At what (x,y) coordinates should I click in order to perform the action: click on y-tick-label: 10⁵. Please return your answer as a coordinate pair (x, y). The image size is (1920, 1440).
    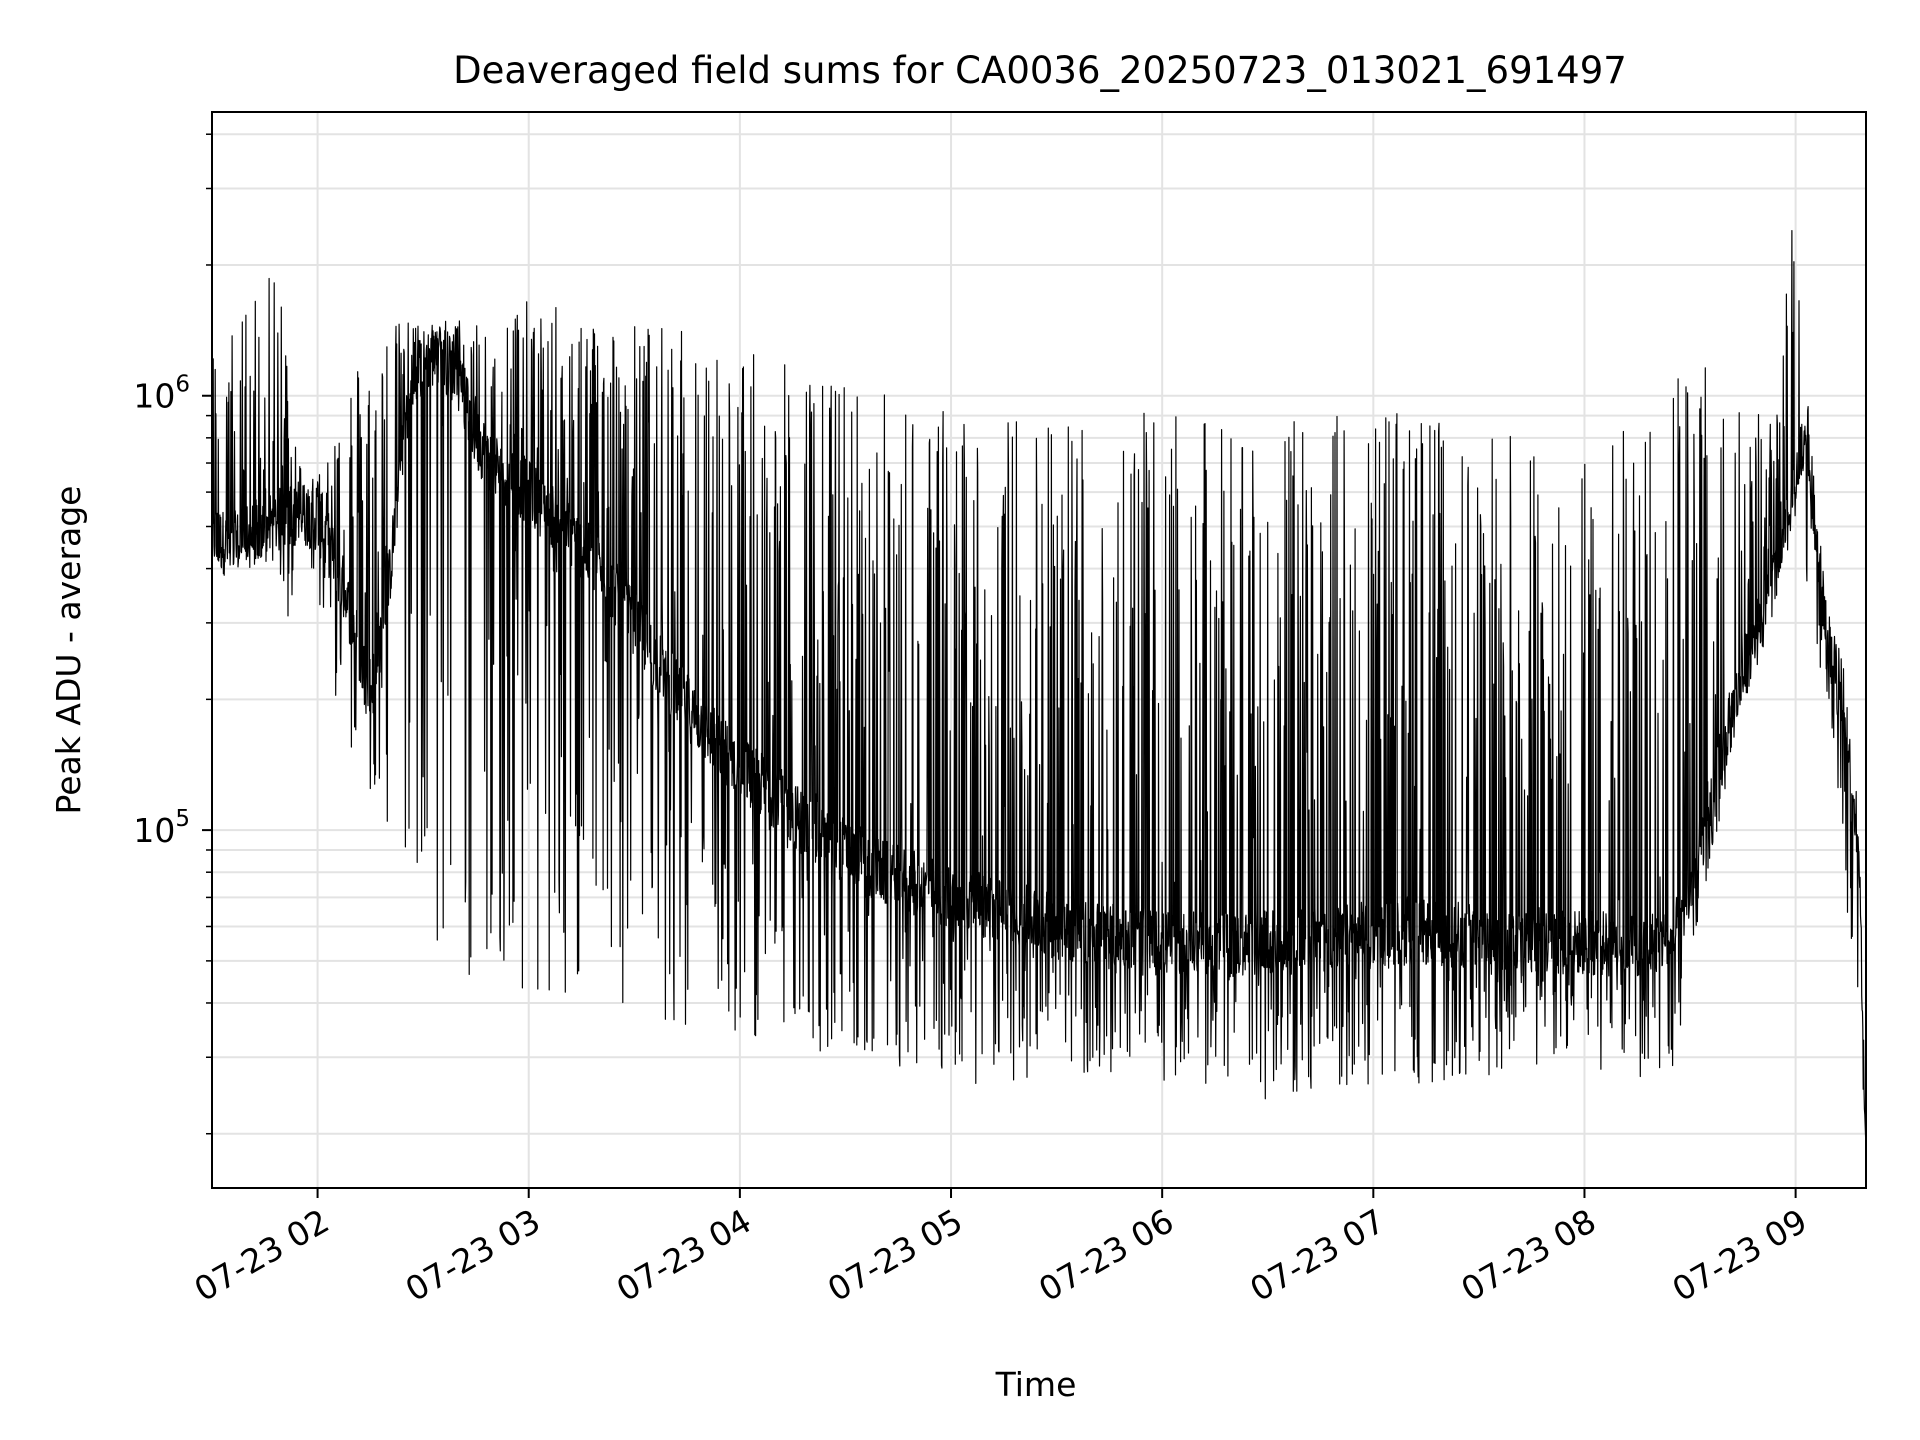
    Looking at the image, I should click on (161, 828).